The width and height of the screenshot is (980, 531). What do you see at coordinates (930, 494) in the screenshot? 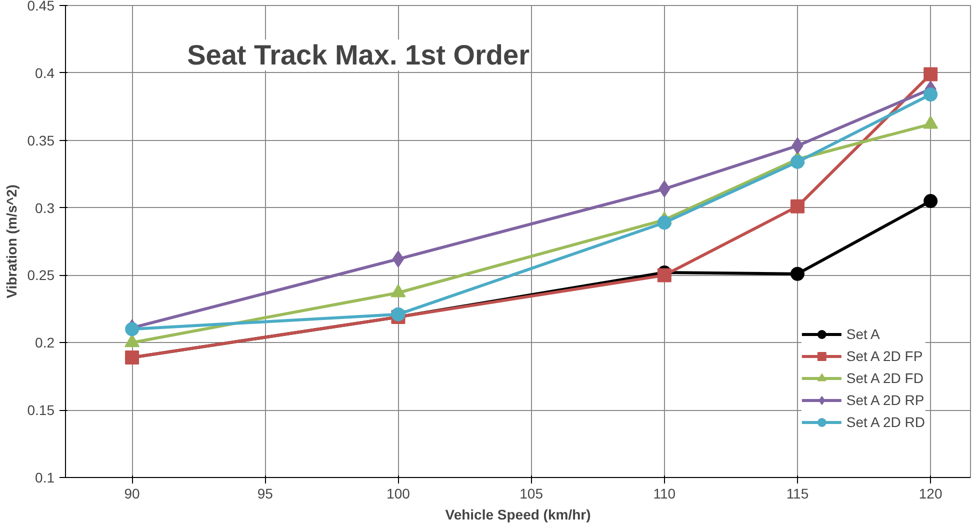
I see `x-tick-label: 120` at bounding box center [930, 494].